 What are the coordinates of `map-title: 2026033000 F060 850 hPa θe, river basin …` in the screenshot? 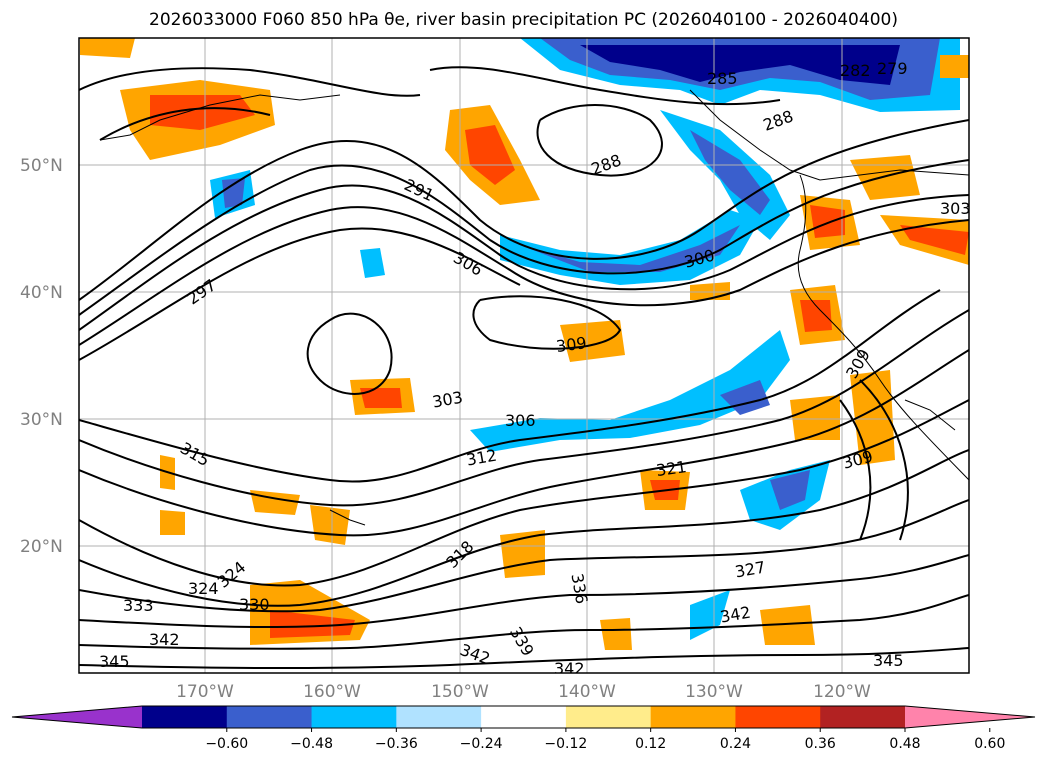 It's located at (523, 20).